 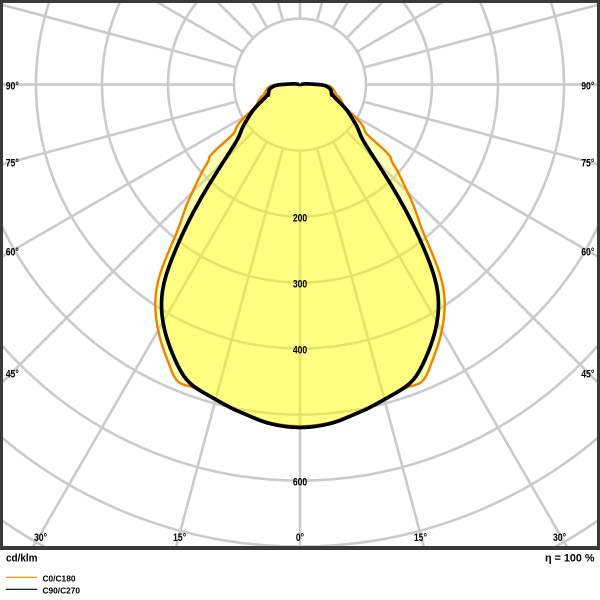 I want to click on svg-text: cd/klm, so click(x=22, y=559).